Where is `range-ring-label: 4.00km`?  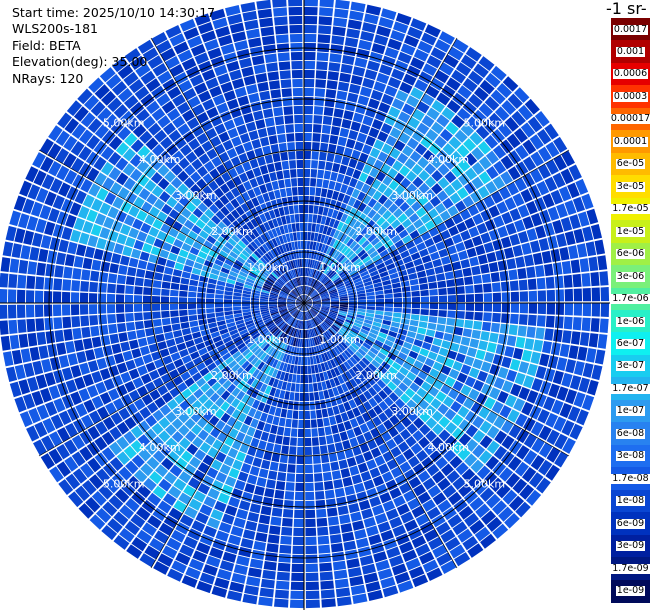 range-ring-label: 4.00km is located at coordinates (160, 447).